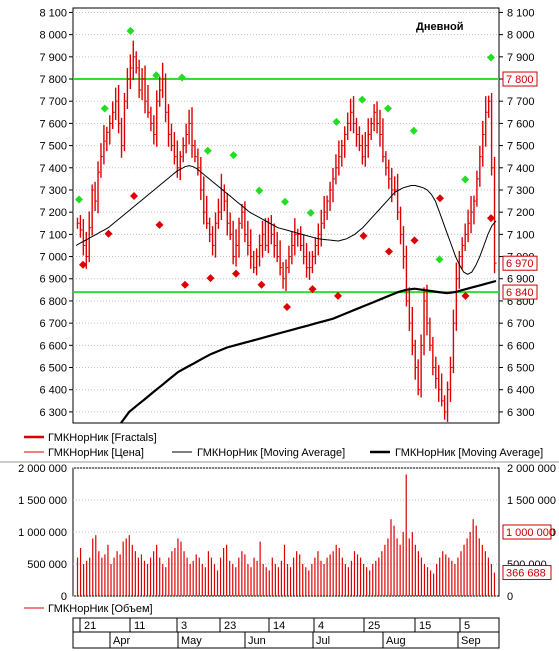 The image size is (559, 651). What do you see at coordinates (139, 626) in the screenshot?
I see `date-day-label: 11` at bounding box center [139, 626].